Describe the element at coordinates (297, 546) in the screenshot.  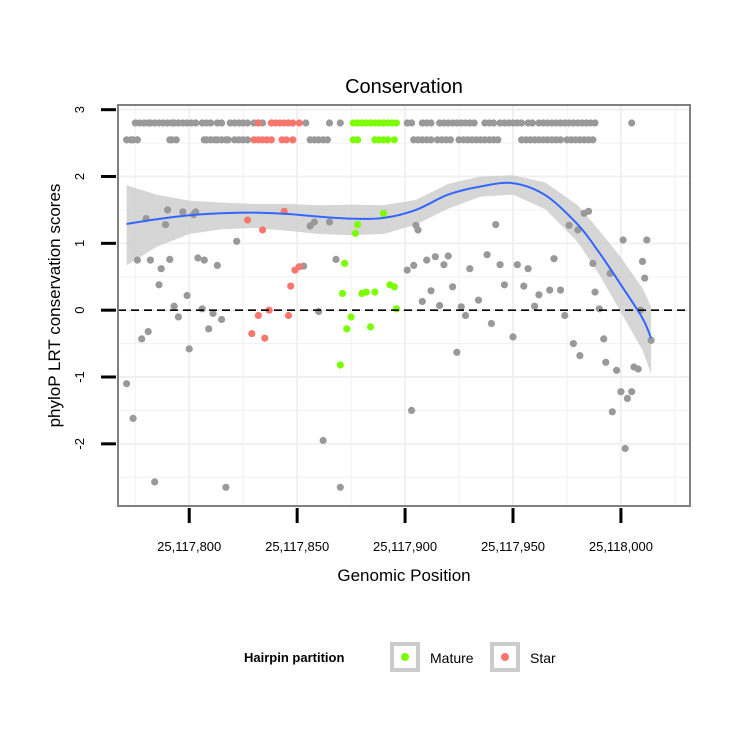
I see `x-tick-label: 25,117,850` at that location.